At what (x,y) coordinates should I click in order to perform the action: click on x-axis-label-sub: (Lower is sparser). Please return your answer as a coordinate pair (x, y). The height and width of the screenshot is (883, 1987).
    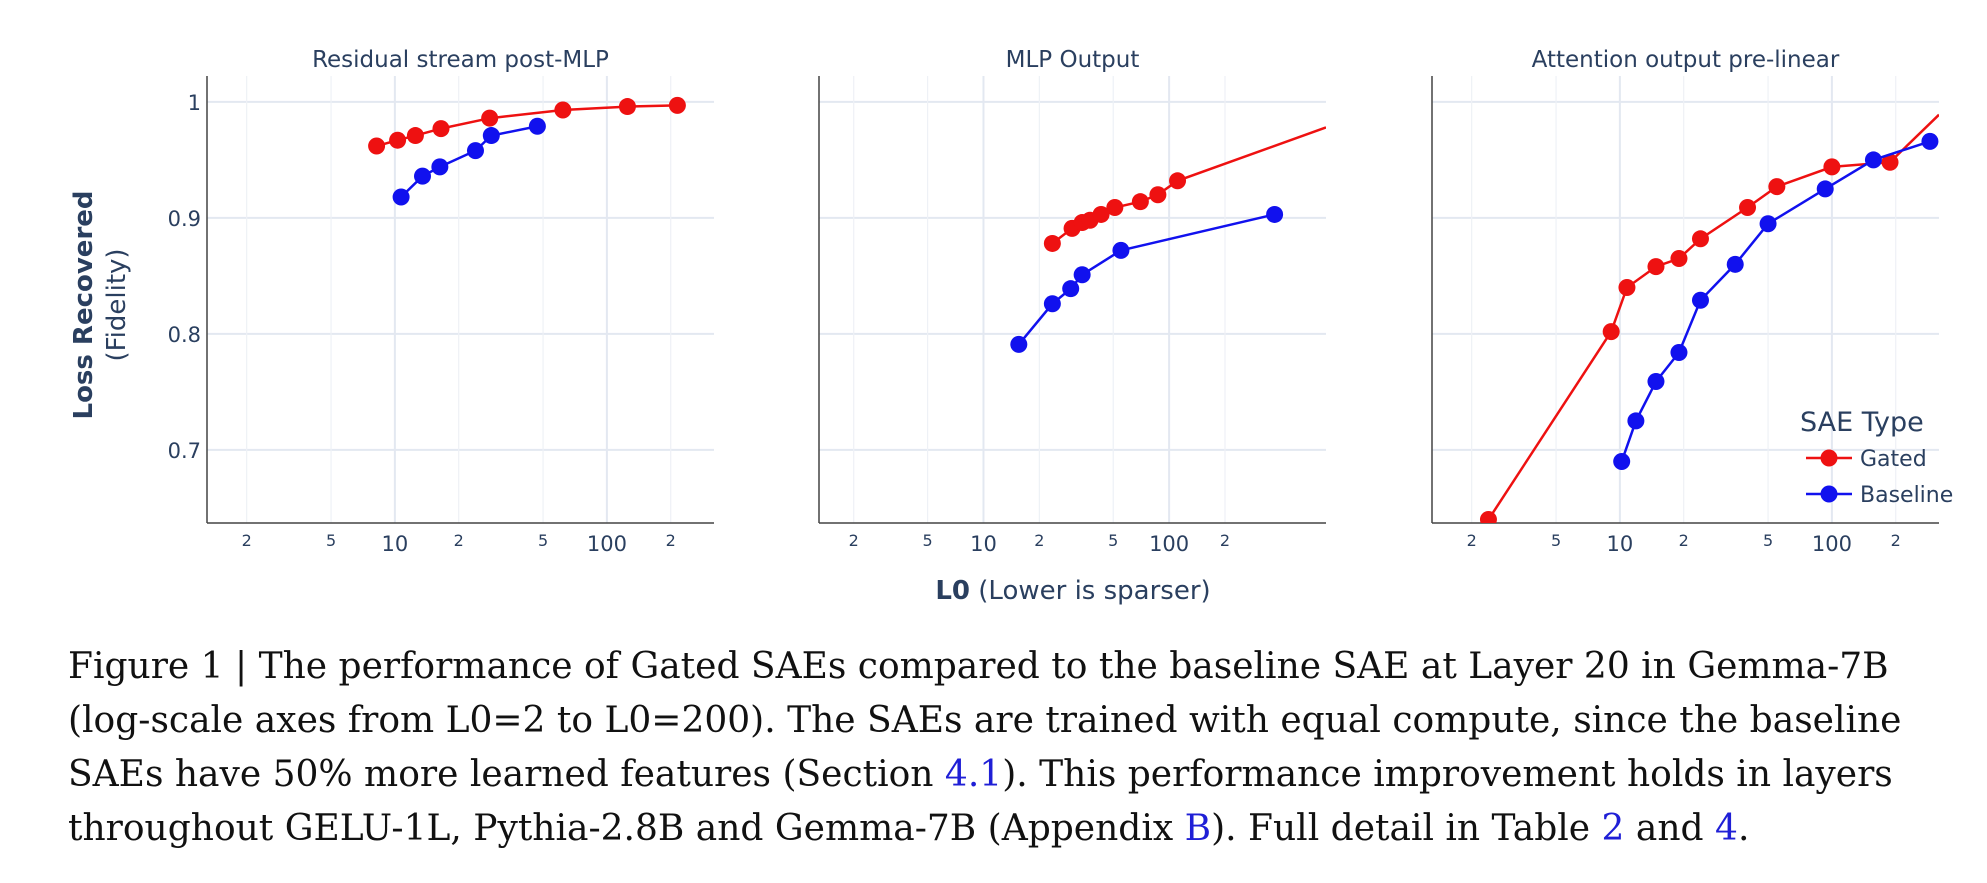
    Looking at the image, I should click on (1090, 591).